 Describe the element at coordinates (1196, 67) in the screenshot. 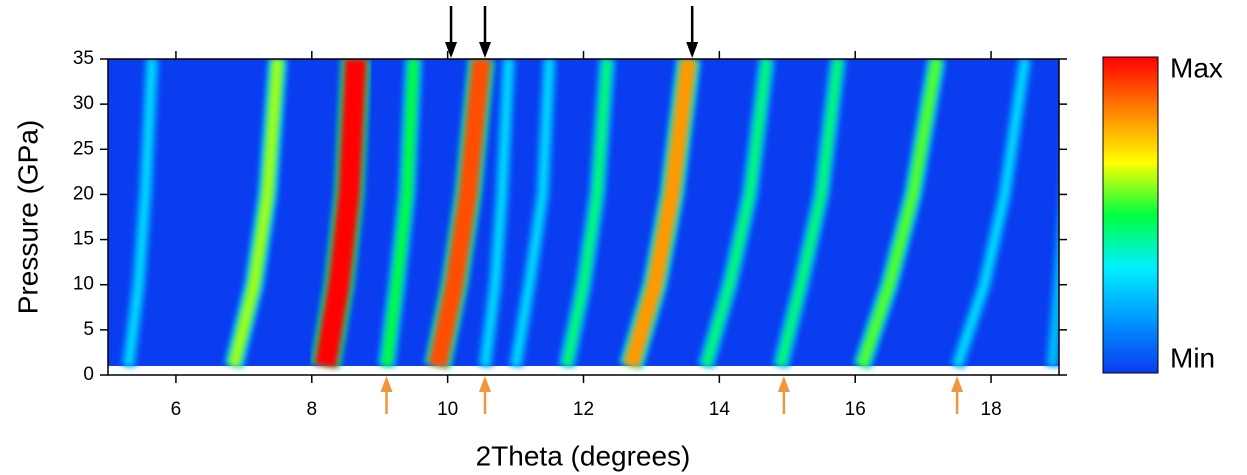

I see `colorbar-max: Max` at that location.